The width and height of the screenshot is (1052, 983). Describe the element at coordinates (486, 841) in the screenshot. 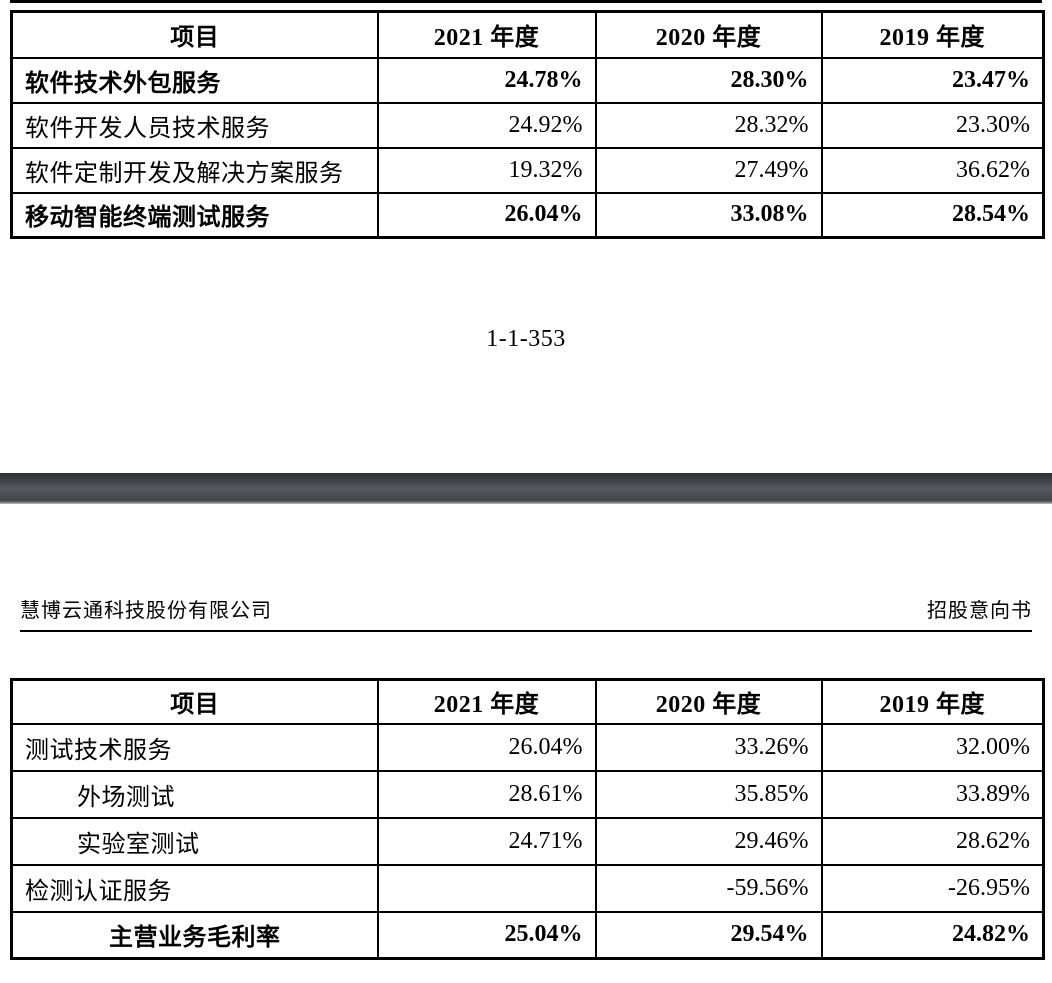

I see `value-cell: 24.71%` at that location.